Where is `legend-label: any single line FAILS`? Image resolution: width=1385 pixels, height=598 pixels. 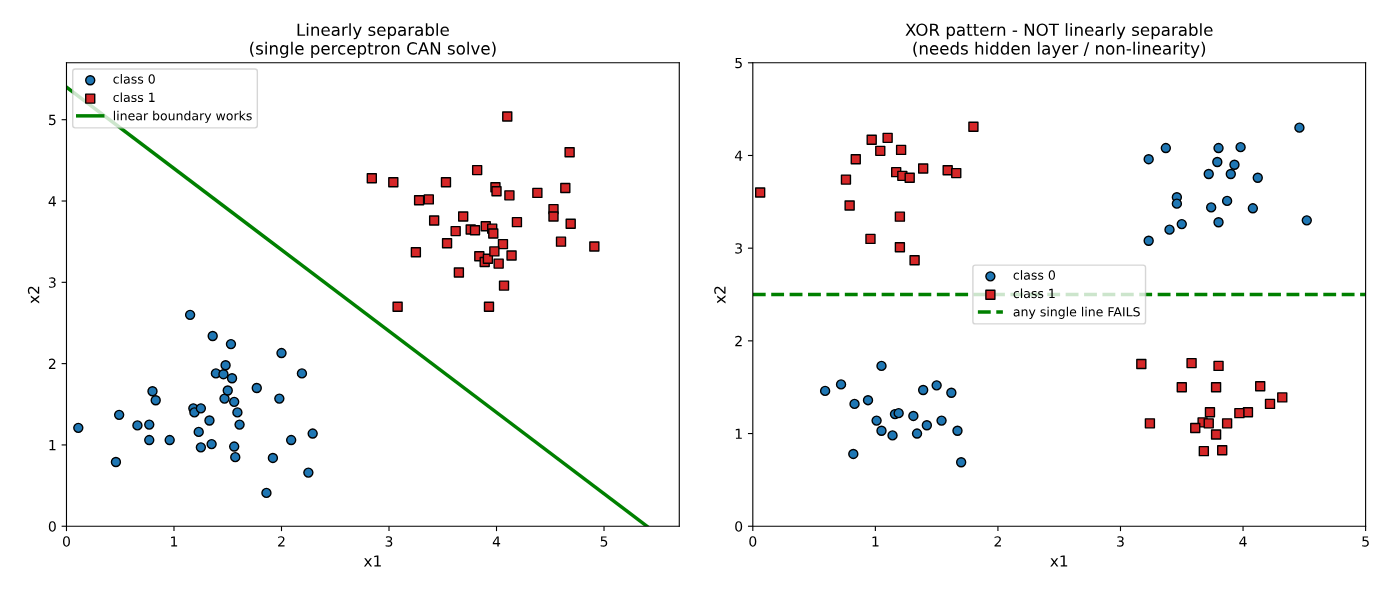
legend-label: any single line FAILS is located at coordinates (1076, 312).